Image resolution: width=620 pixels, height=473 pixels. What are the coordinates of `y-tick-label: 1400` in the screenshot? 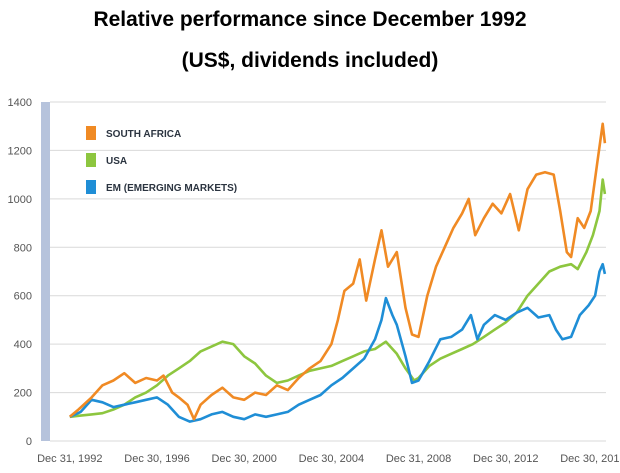 It's located at (20, 103).